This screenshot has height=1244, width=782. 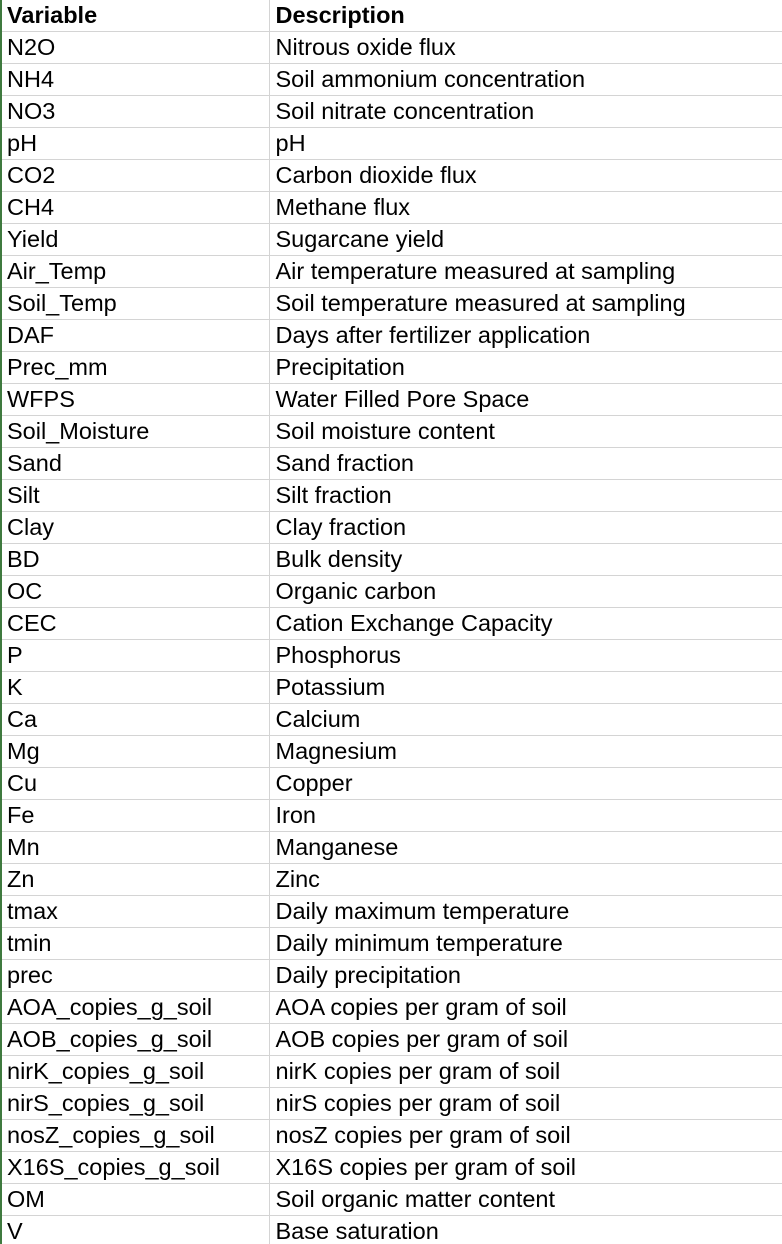 I want to click on variable-cell: tmax, so click(x=136, y=911).